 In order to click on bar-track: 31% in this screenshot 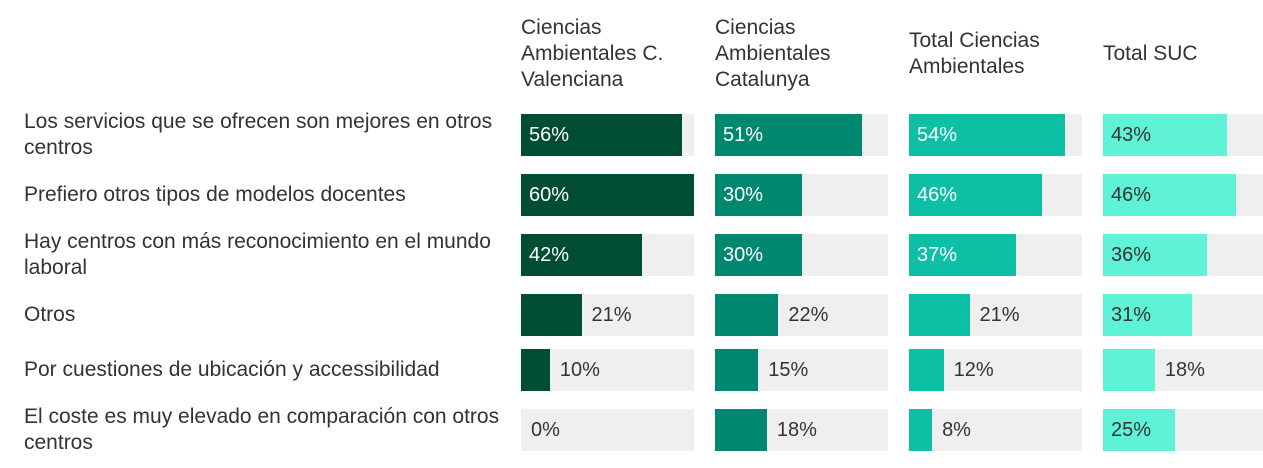, I will do `click(1183, 315)`.